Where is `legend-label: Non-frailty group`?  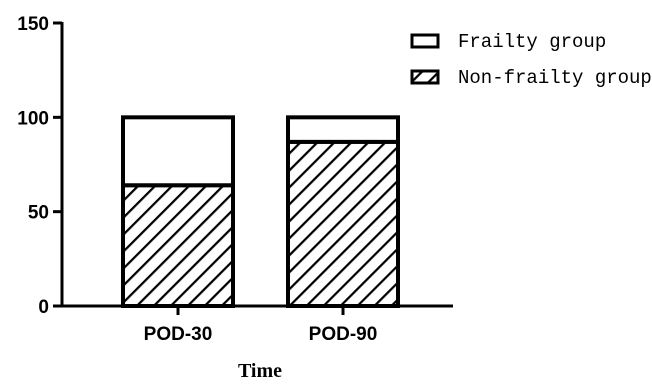
legend-label: Non-frailty group is located at coordinates (555, 78).